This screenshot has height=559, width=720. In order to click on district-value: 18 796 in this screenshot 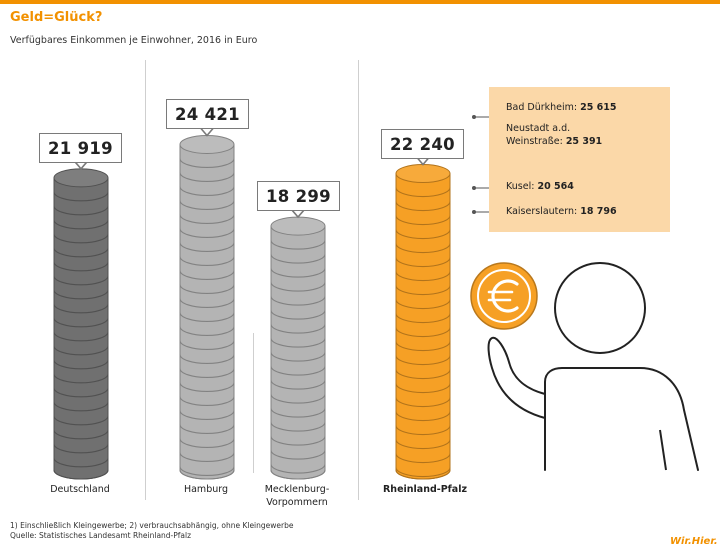, I will do `click(598, 211)`.